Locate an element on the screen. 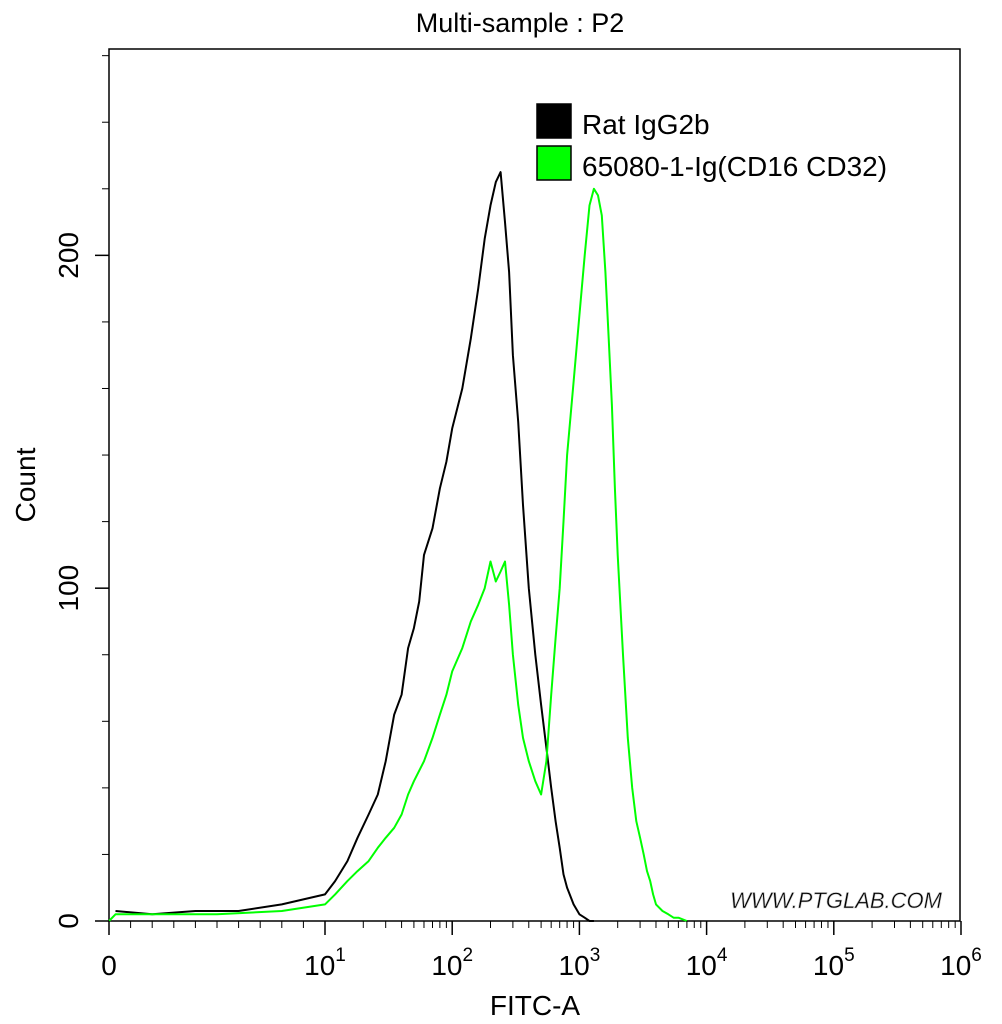 The image size is (1002, 1024). legend-label-cd16-cd32: 65080-1-Ig(CD16 CD32) is located at coordinates (734, 166).